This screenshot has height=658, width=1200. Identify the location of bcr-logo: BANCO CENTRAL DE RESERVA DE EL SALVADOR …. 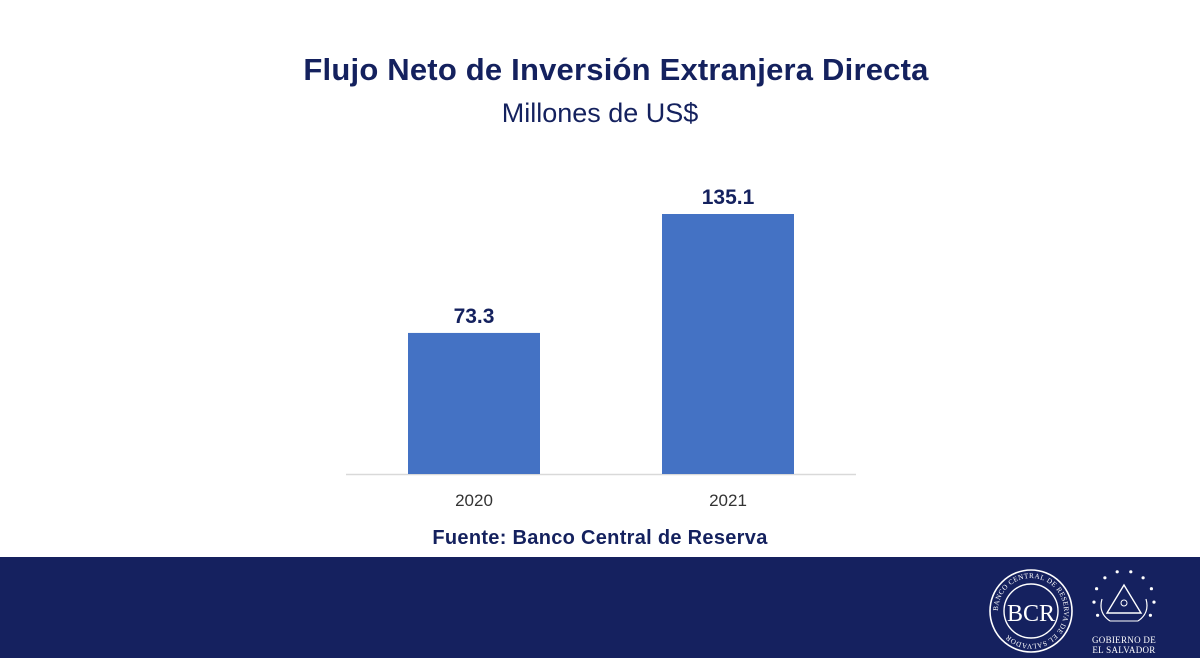
(1031, 611).